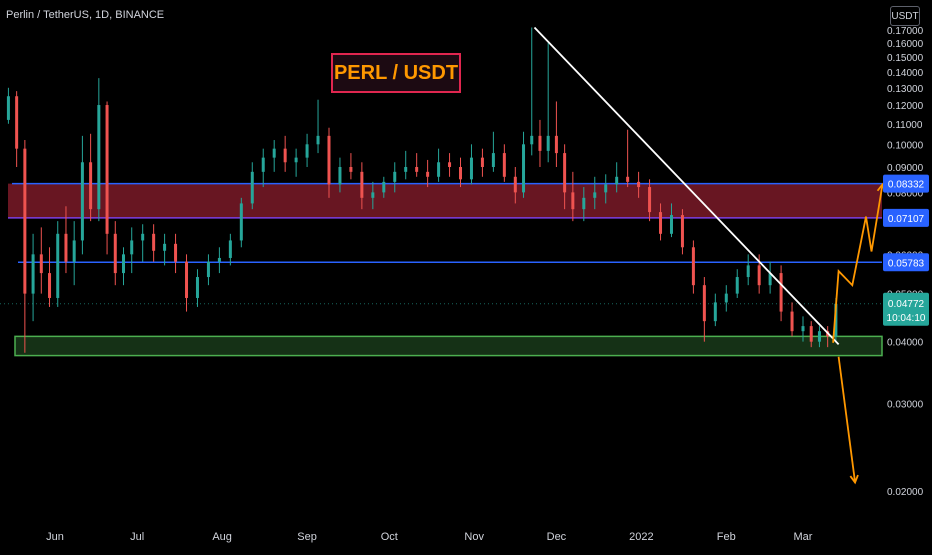 The width and height of the screenshot is (932, 555). I want to click on y-tick-label: 0.13000, so click(905, 89).